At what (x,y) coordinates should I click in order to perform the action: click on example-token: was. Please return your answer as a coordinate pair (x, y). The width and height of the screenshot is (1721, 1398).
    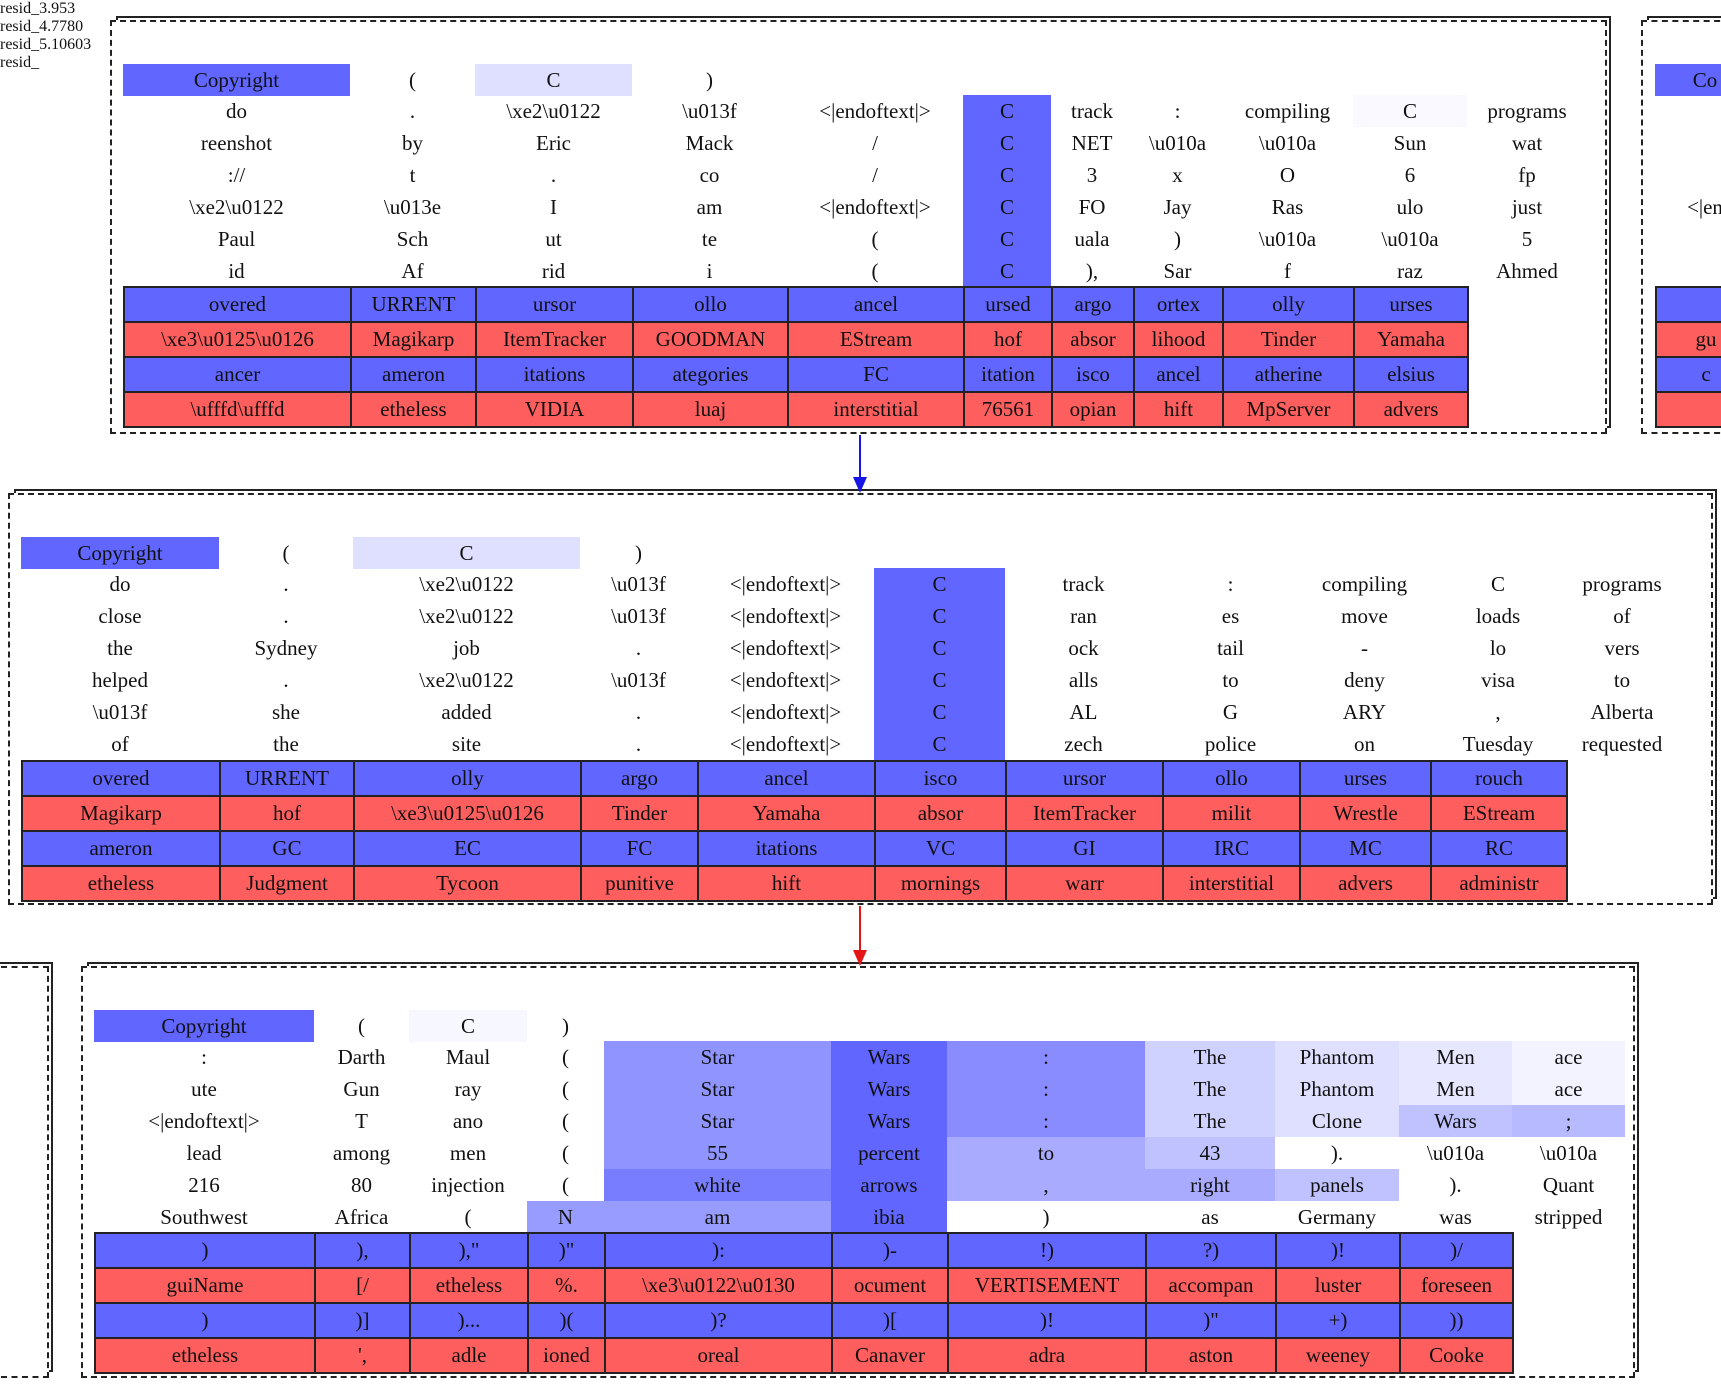
    Looking at the image, I should click on (1455, 1216).